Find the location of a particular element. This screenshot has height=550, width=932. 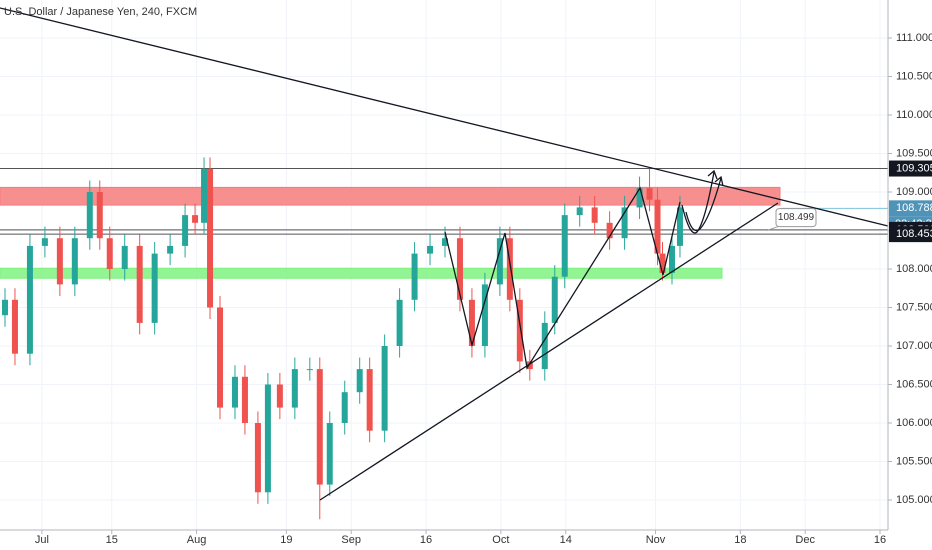

y-tick-label: 109.000 is located at coordinates (914, 192).